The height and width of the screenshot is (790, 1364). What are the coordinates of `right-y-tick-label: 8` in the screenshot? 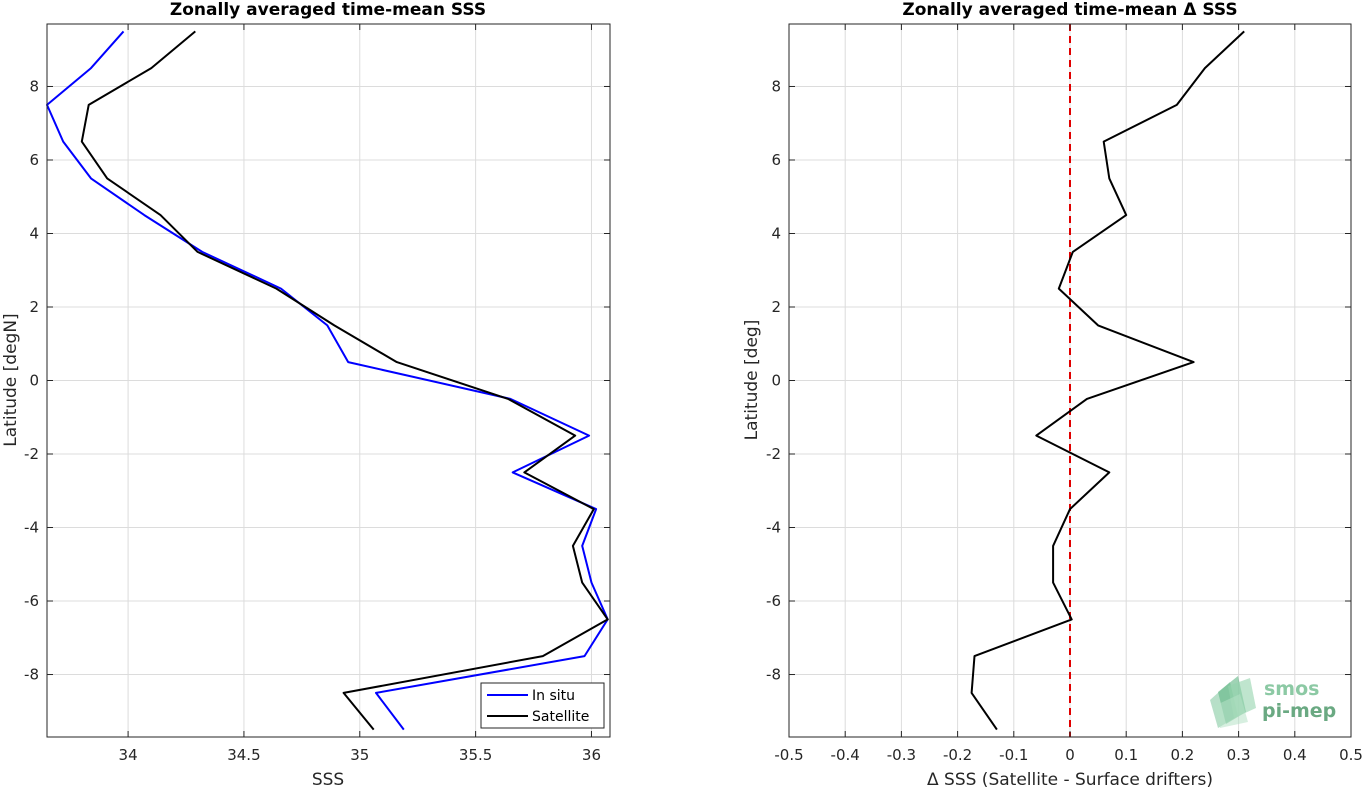 It's located at (776, 86).